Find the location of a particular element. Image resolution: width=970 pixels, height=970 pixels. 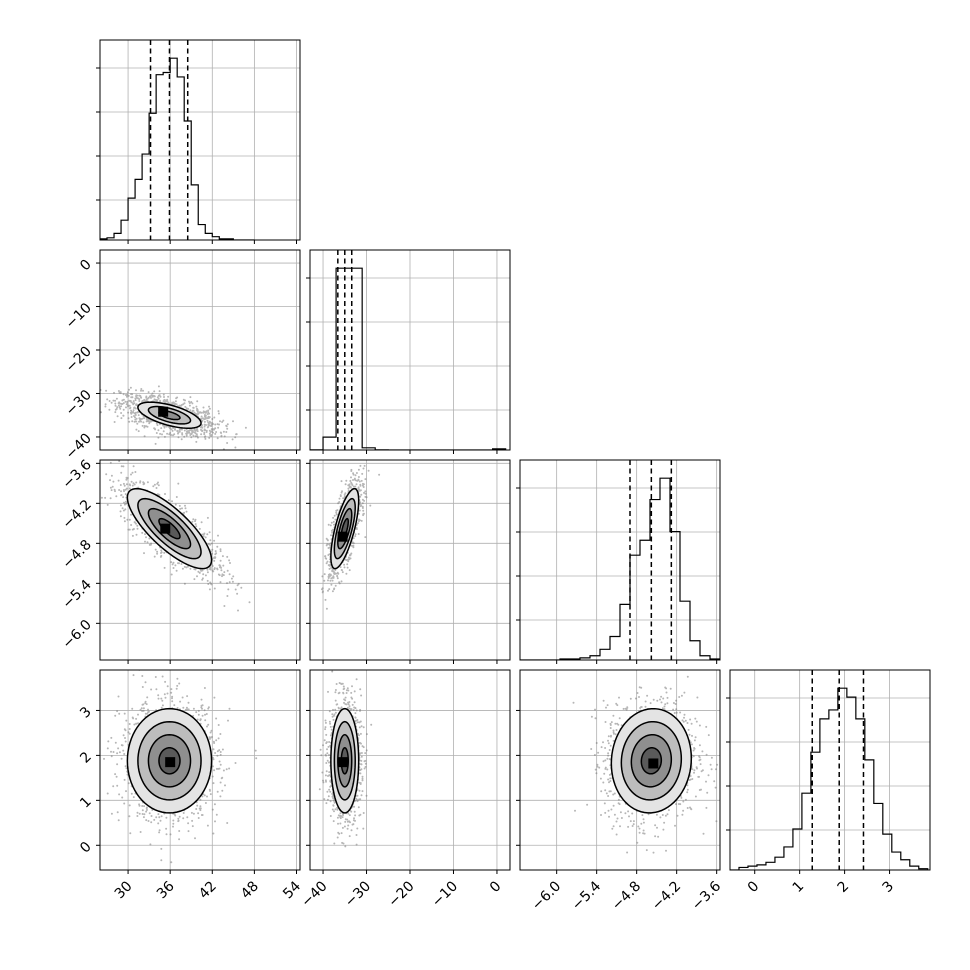

x-tick-label: −4.2 is located at coordinates (666, 895).